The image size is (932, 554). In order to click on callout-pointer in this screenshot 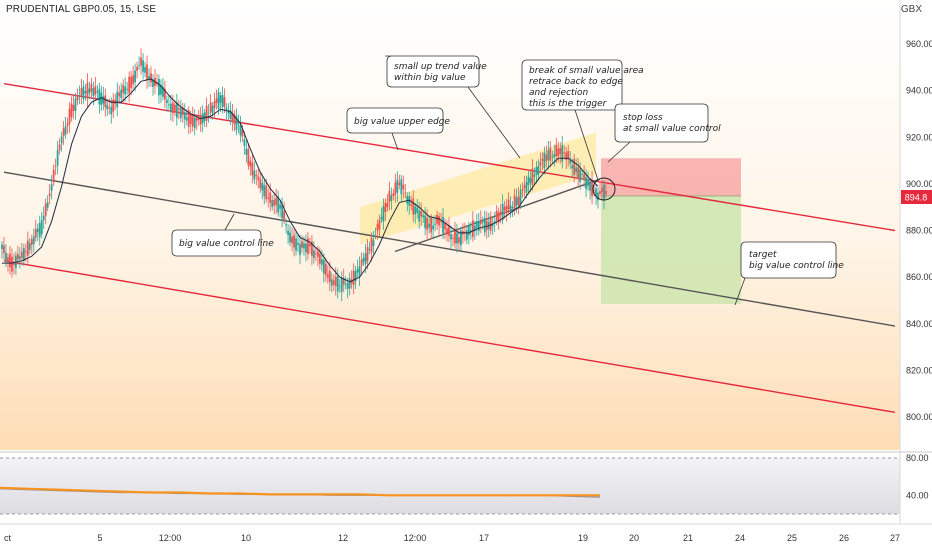, I will do `click(229, 222)`.